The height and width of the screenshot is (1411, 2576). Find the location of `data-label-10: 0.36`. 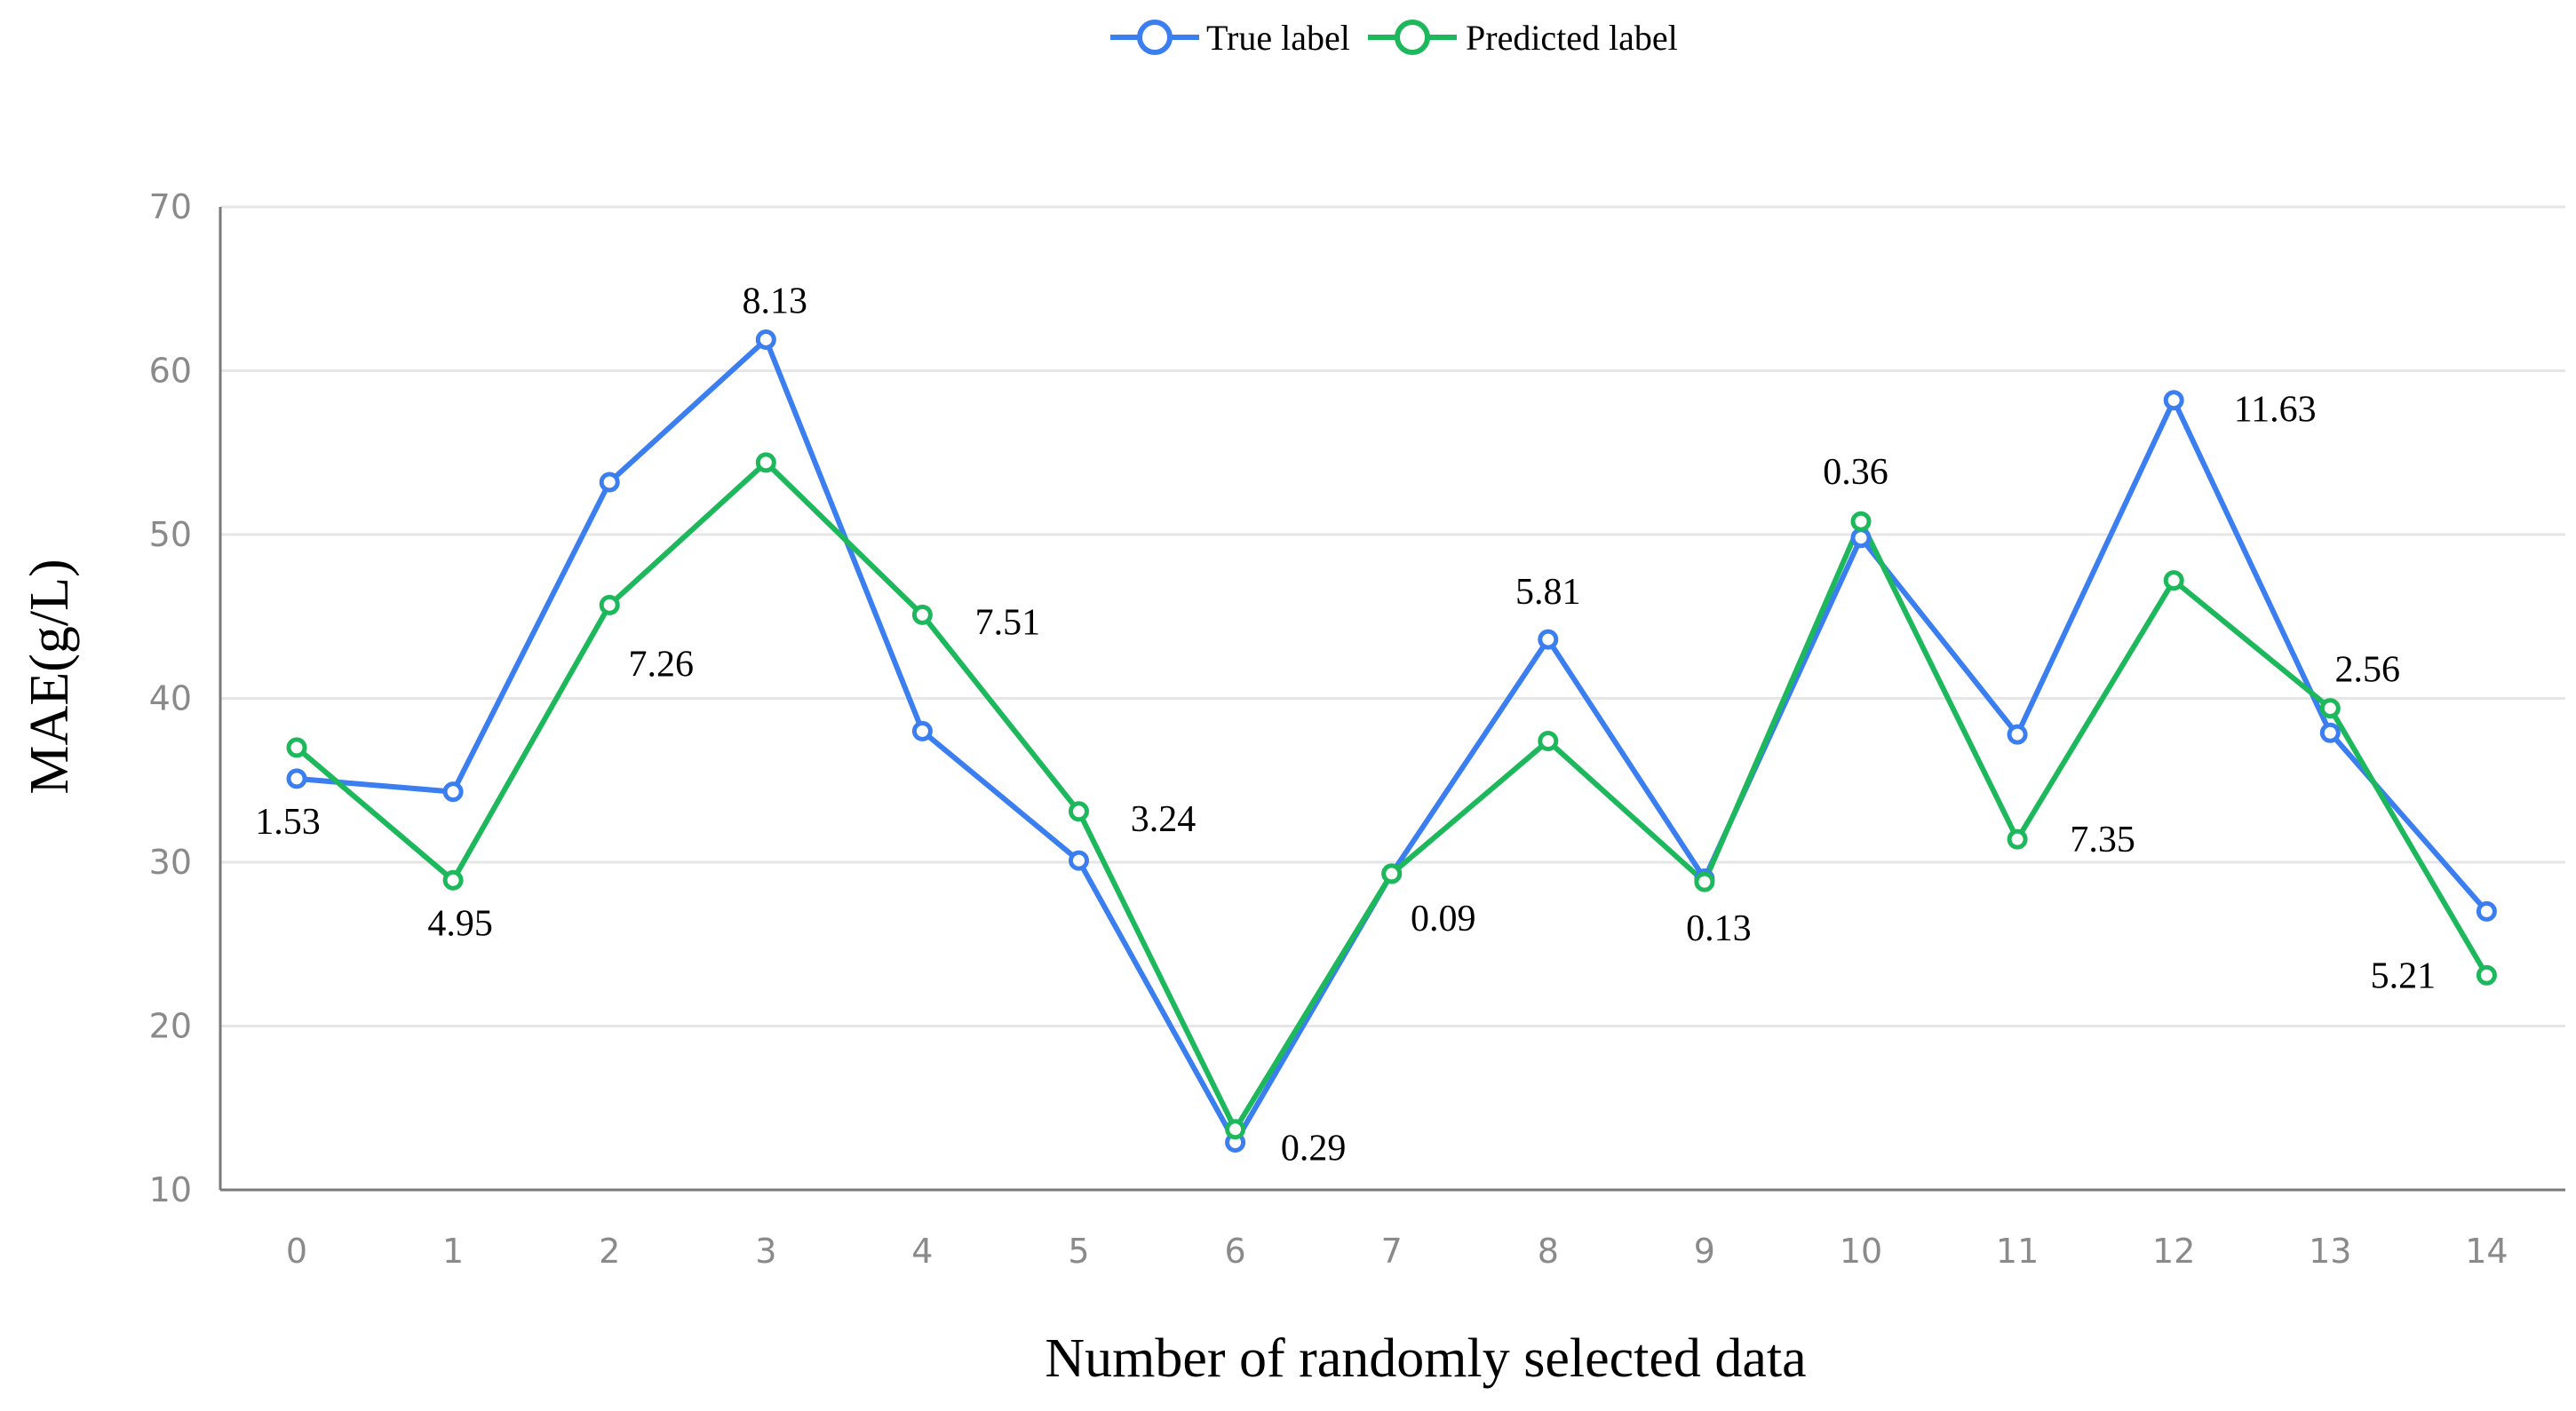

data-label-10: 0.36 is located at coordinates (1855, 472).